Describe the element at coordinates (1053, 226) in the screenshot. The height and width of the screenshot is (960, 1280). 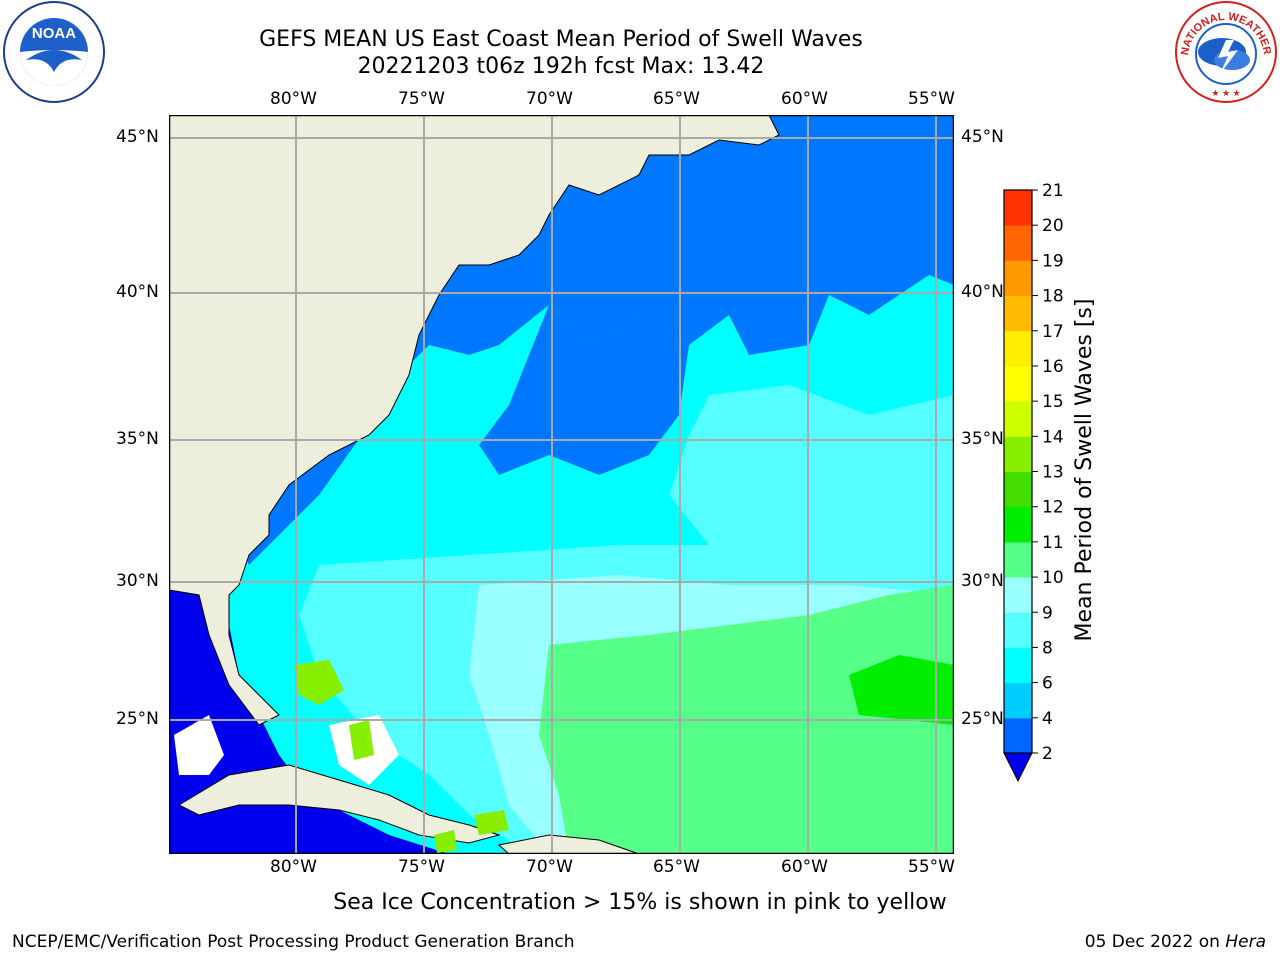
I see `colorbar-tick-label: 20` at that location.